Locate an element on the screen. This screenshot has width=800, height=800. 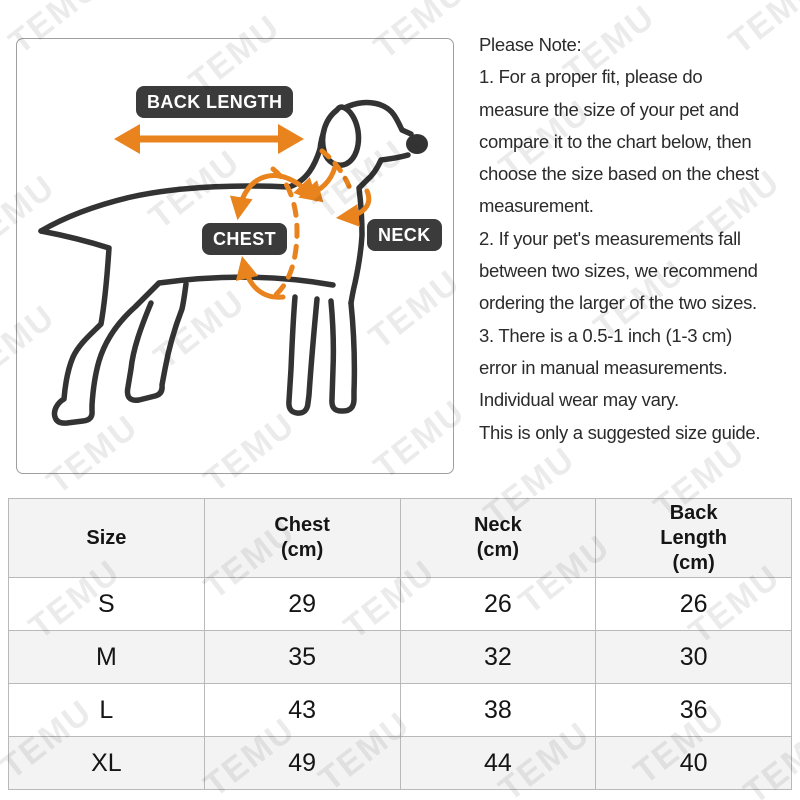
table-row-l: L 43 38 36 is located at coordinates (400, 710).